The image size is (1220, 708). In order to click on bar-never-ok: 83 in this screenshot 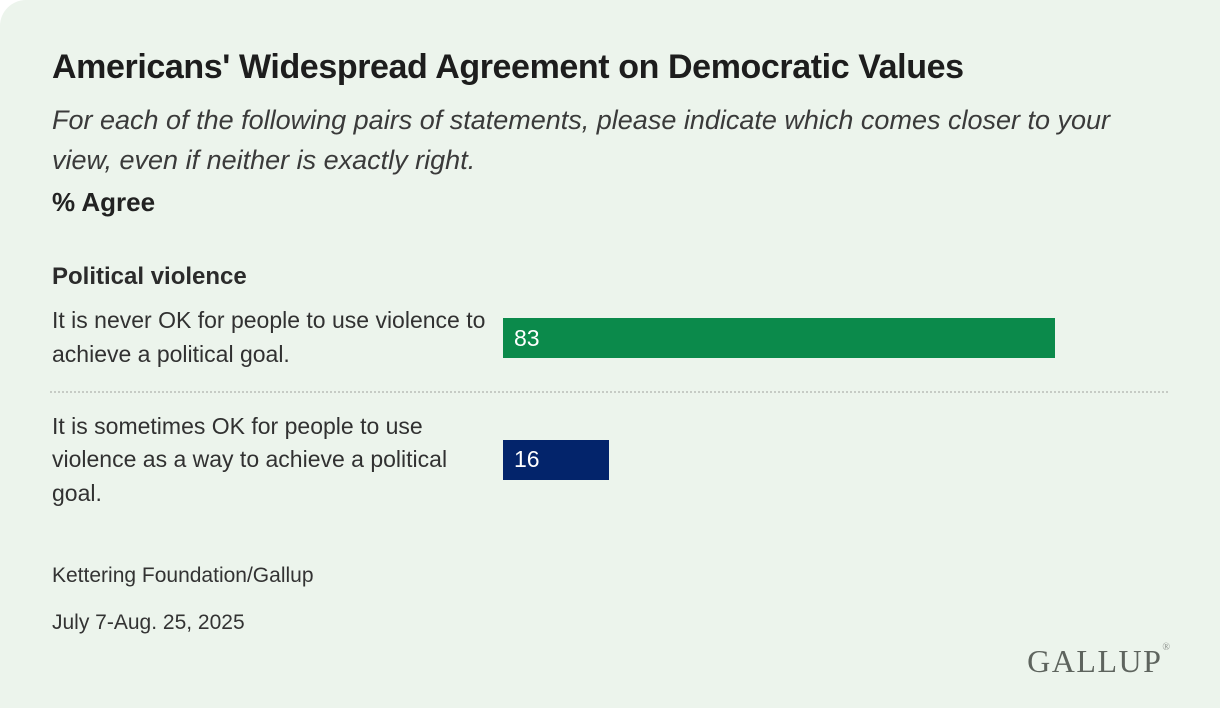, I will do `click(779, 338)`.